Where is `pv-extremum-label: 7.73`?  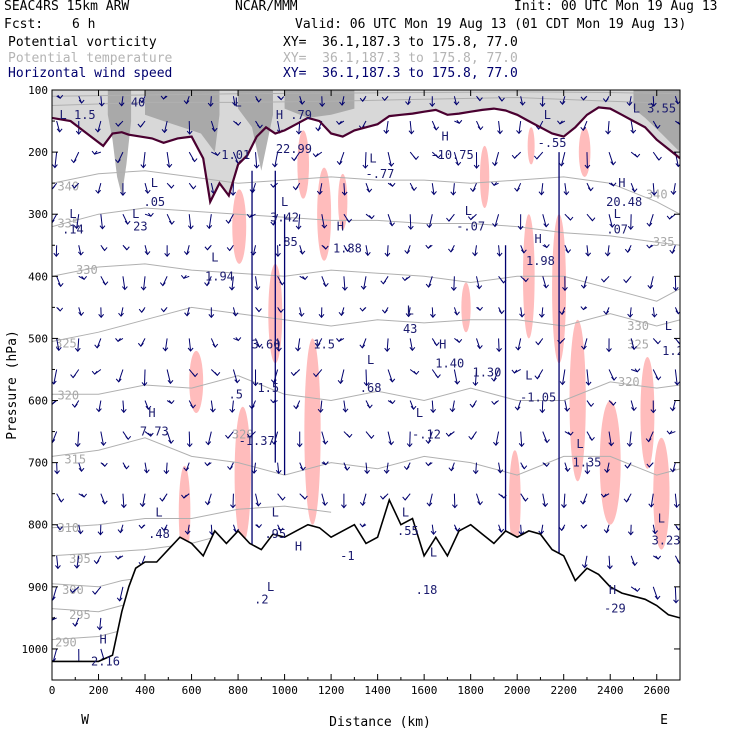
pv-extremum-label: 7.73 is located at coordinates (154, 432).